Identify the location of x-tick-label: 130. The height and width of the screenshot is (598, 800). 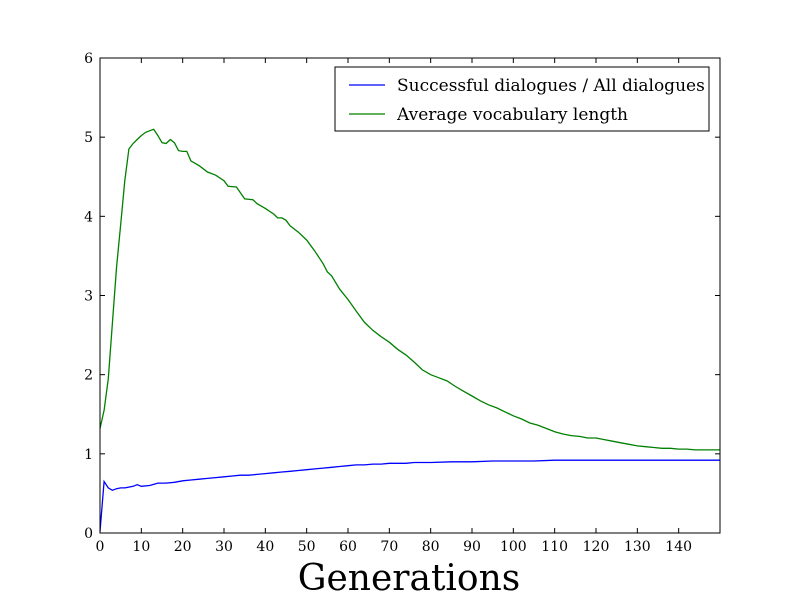
(637, 547).